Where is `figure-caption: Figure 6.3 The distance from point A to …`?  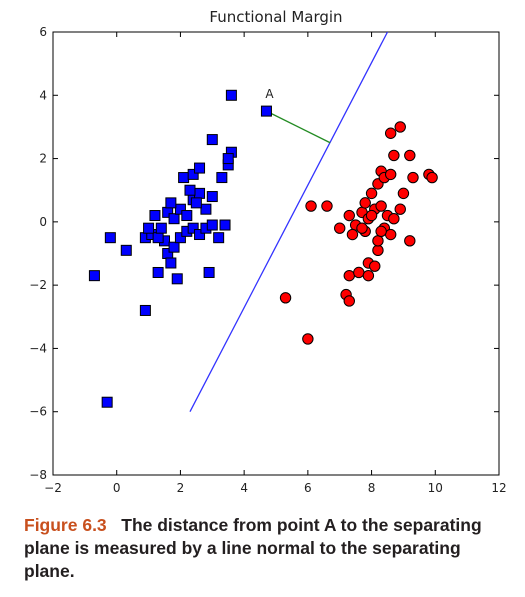
figure-caption: Figure 6.3 The distance from point A to … is located at coordinates (264, 548).